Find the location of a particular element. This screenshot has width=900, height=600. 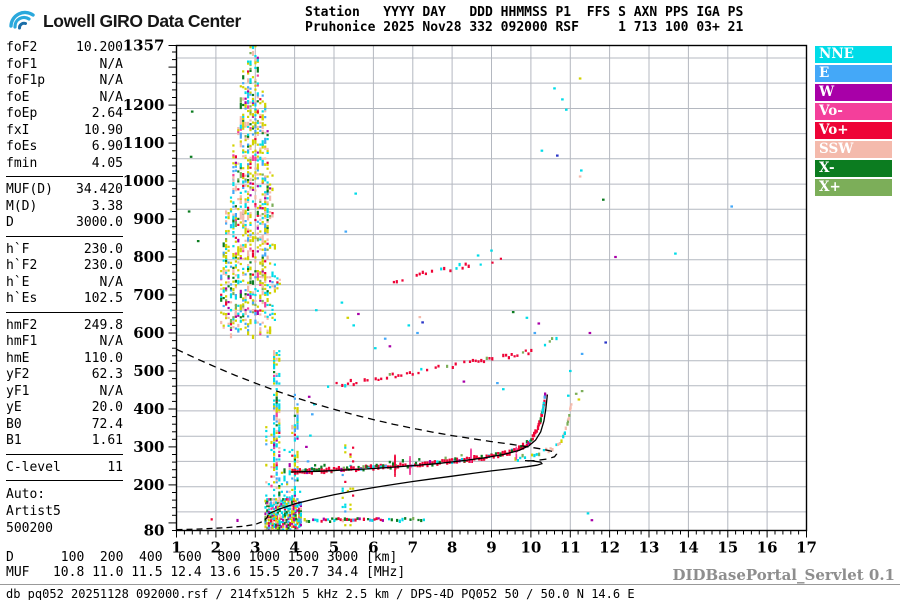

param-row-h`Es: h`Es 102.5 is located at coordinates (64, 299).